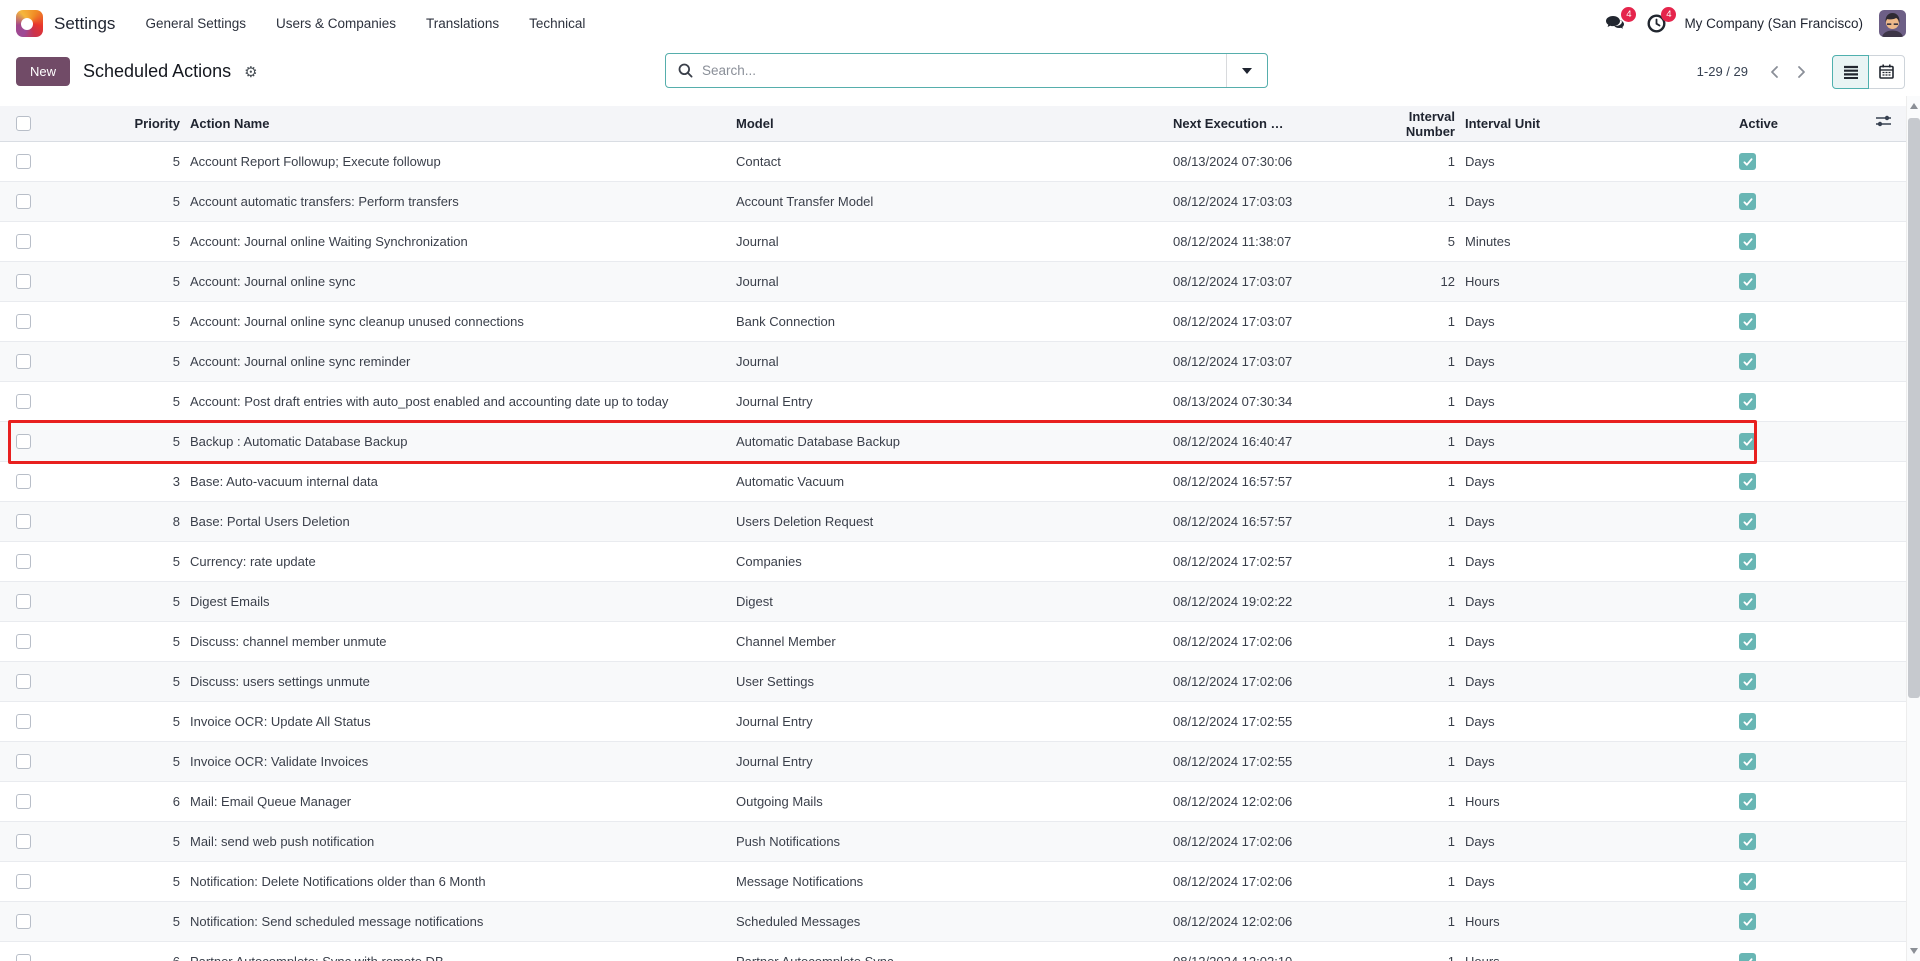  What do you see at coordinates (280, 681) in the screenshot?
I see `cell-action-name: Discuss: users settings unmute` at bounding box center [280, 681].